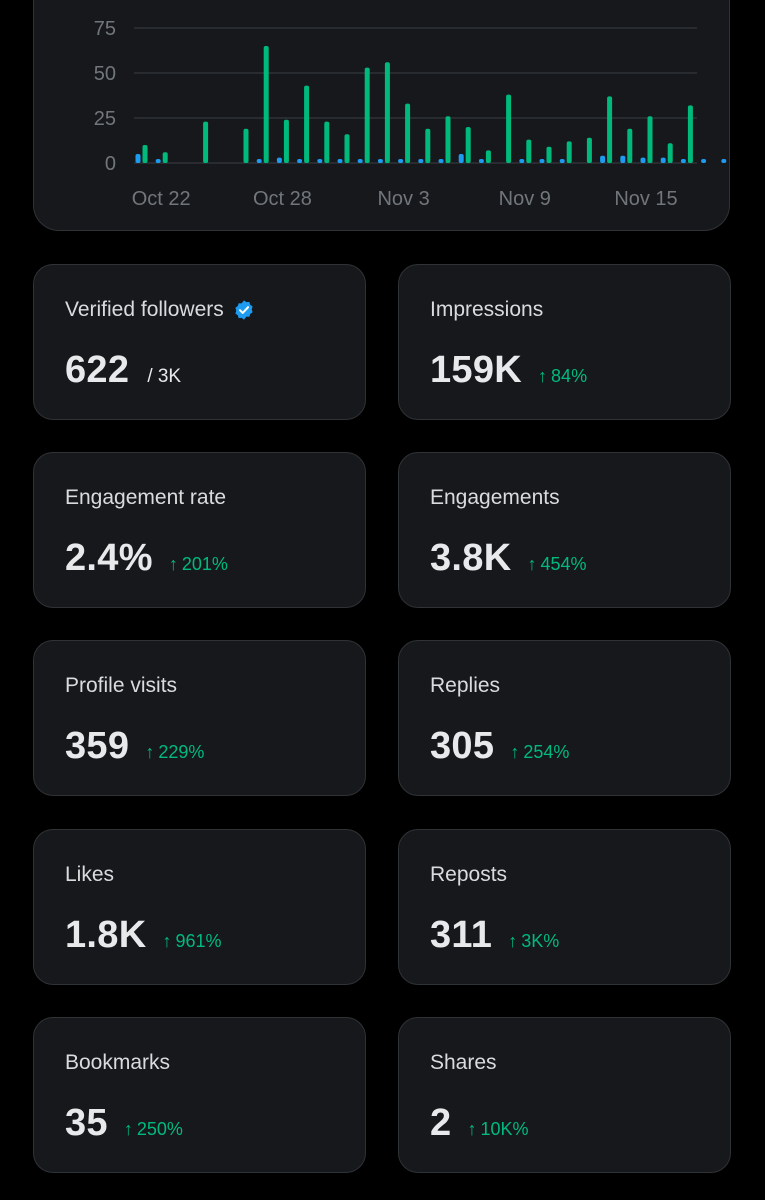 The width and height of the screenshot is (765, 1200). I want to click on stat-value-row: 305 ↑ 254%, so click(499, 746).